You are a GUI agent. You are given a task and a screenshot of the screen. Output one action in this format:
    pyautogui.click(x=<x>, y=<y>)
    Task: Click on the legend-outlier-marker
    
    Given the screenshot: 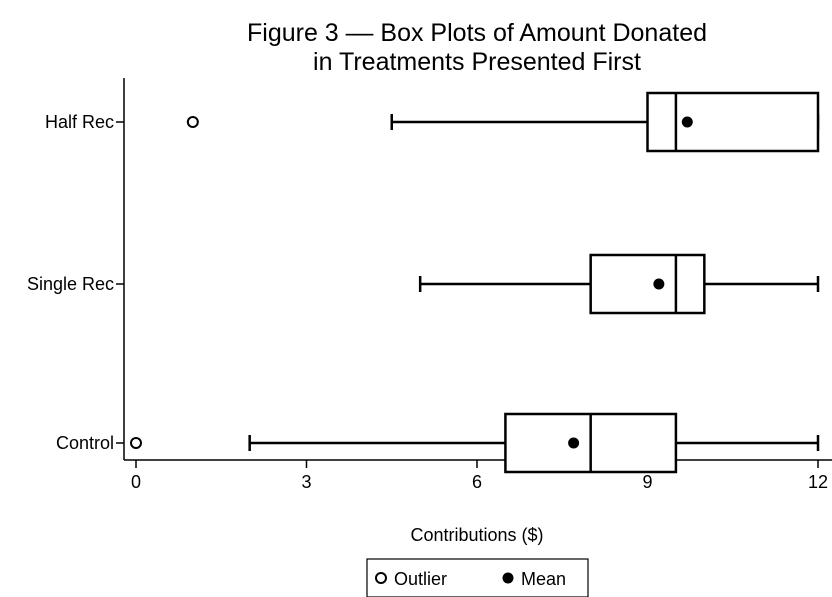 What is the action you would take?
    pyautogui.click(x=381, y=578)
    